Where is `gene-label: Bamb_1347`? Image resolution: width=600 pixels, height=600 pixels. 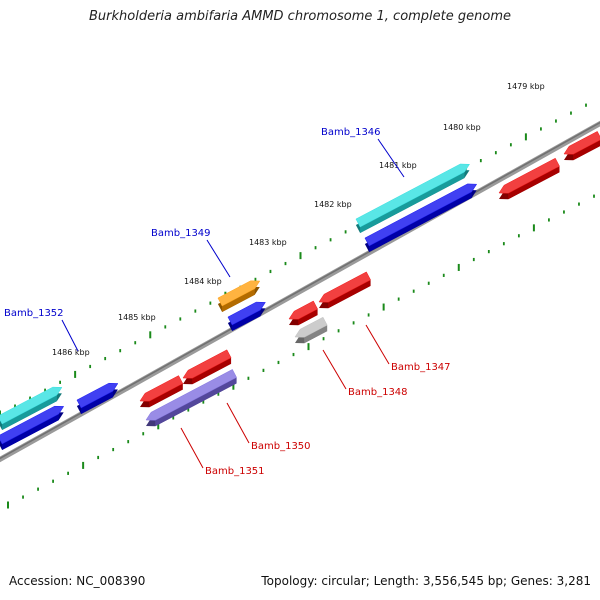
gene-label: Bamb_1347 is located at coordinates (421, 367).